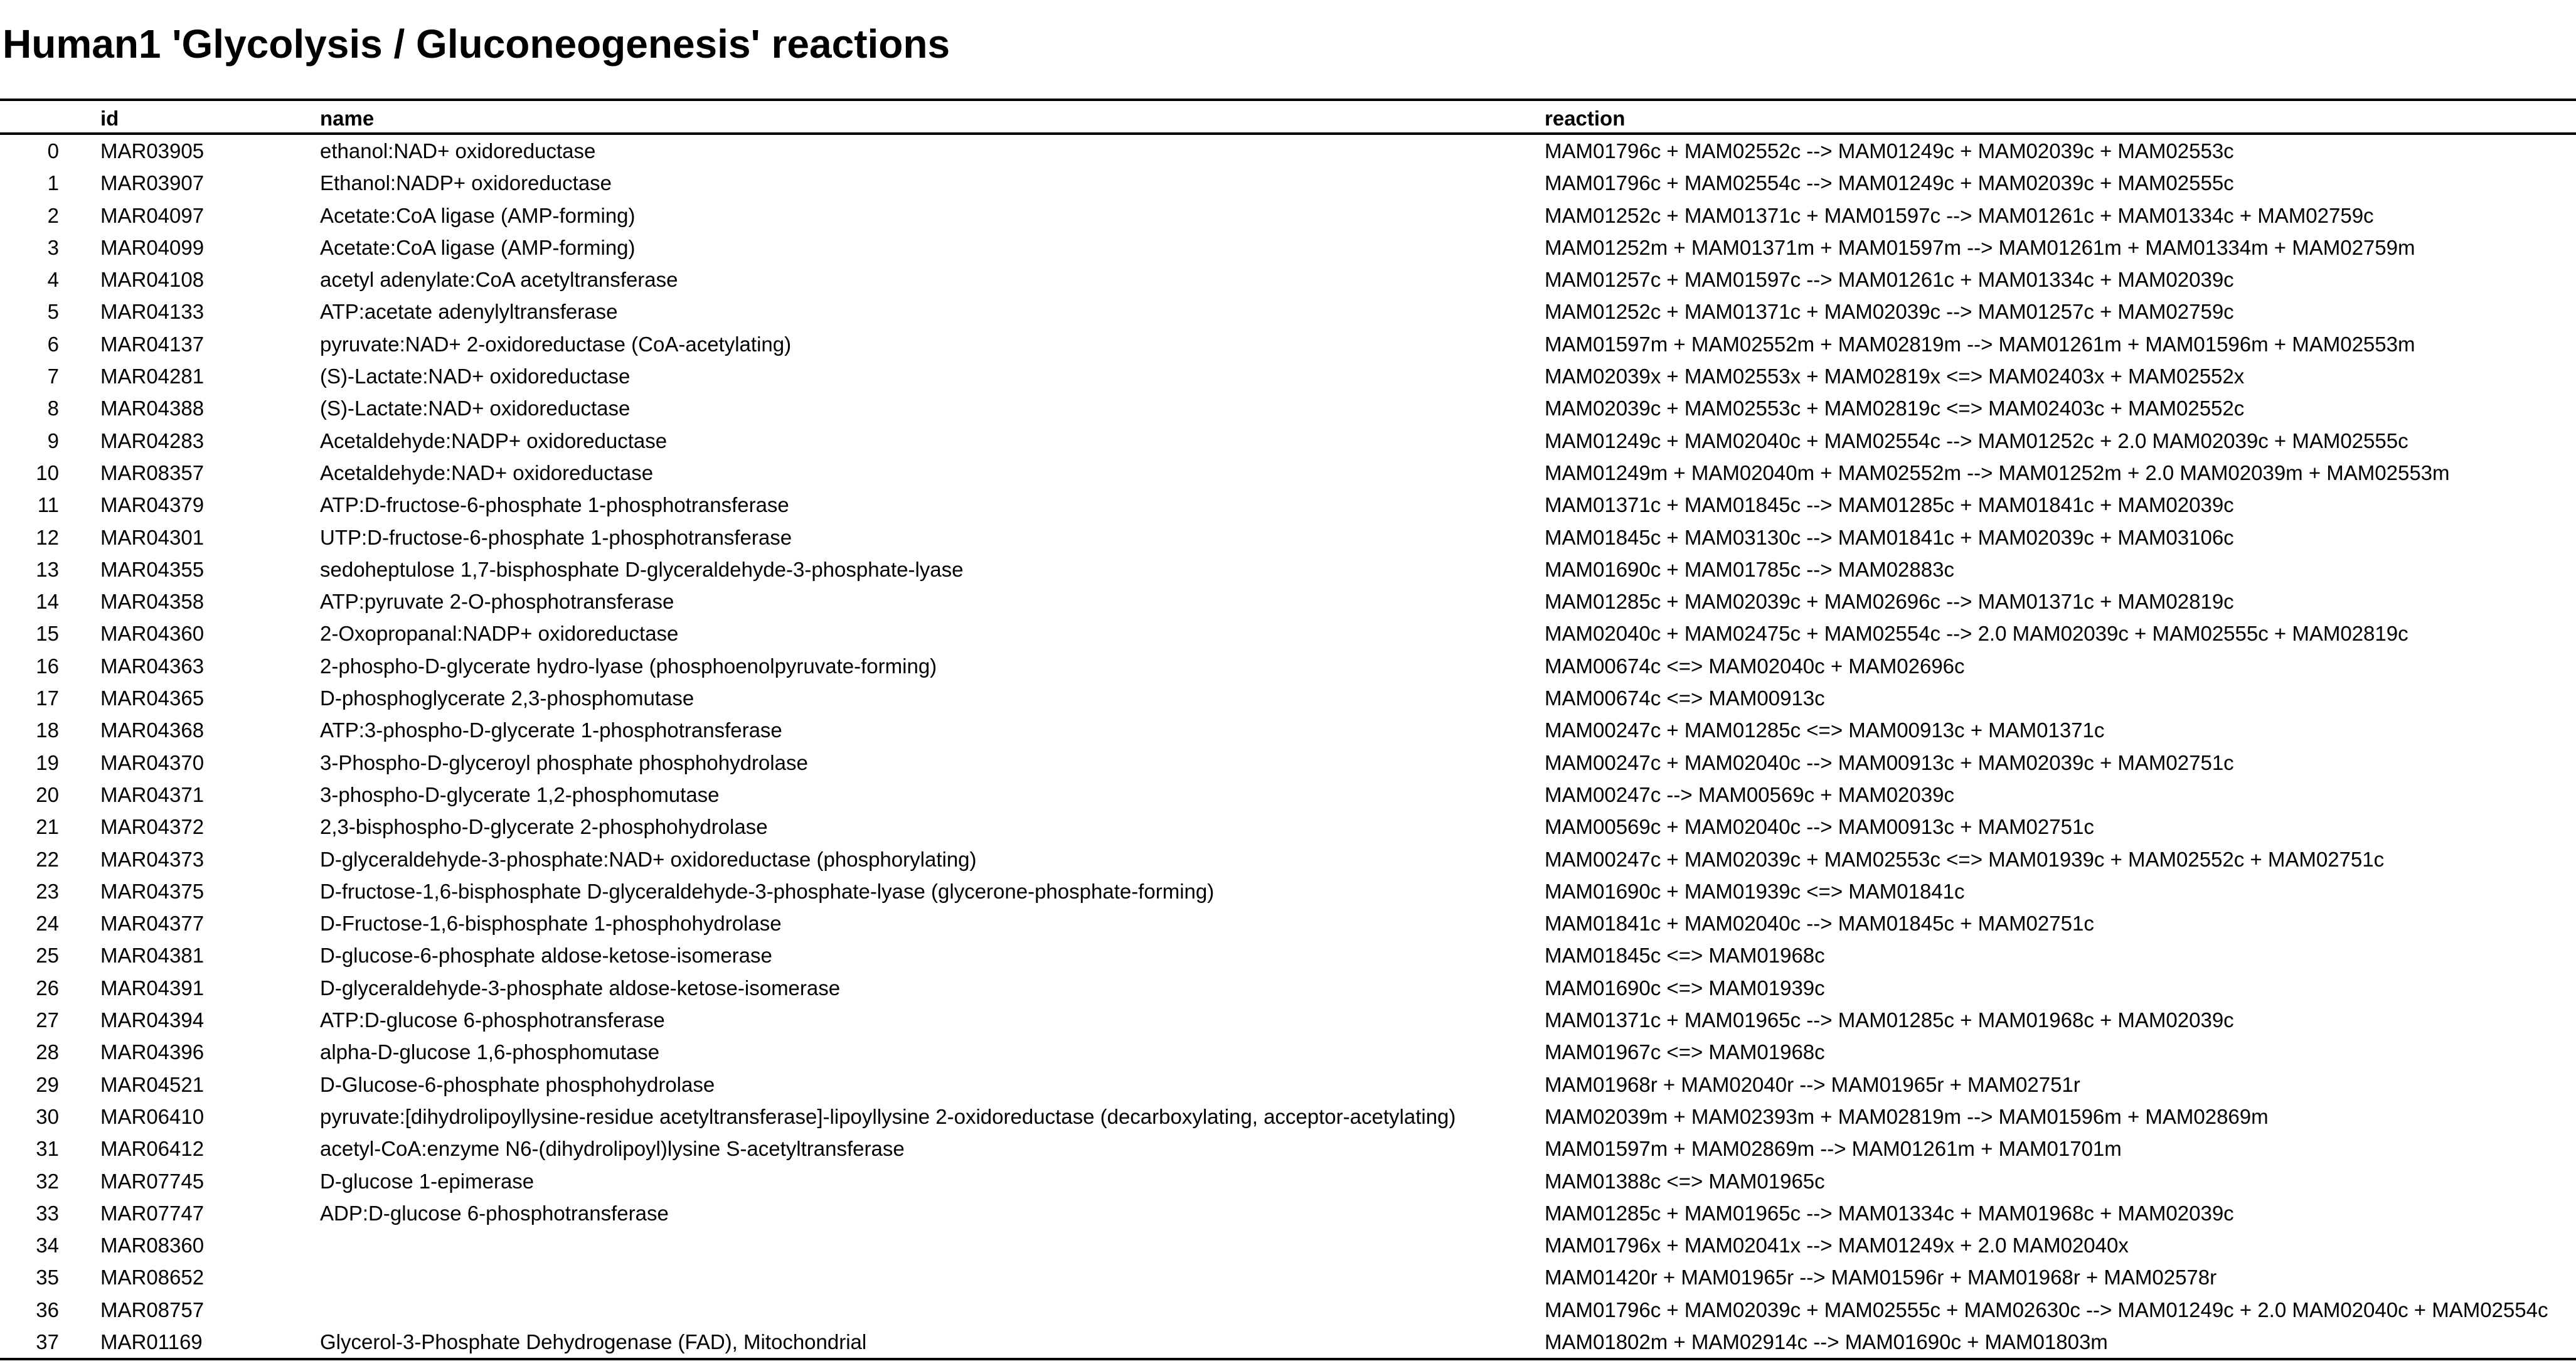 The height and width of the screenshot is (1366, 2576). Describe the element at coordinates (153, 312) in the screenshot. I see `reaction-id: MAR04133` at that location.